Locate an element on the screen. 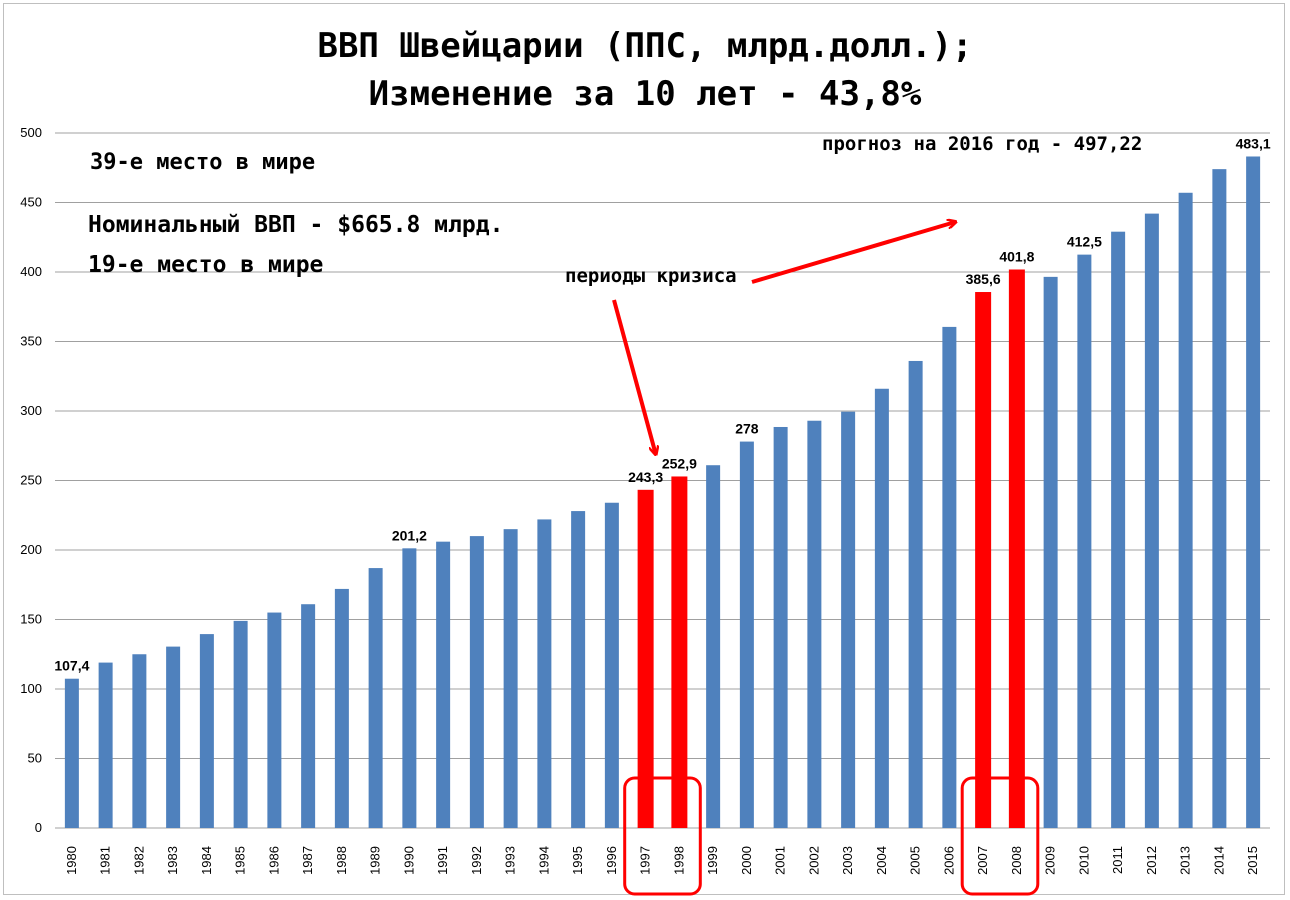 Image resolution: width=1290 pixels, height=900 pixels. data-label-1980: 107,4 is located at coordinates (71, 666).